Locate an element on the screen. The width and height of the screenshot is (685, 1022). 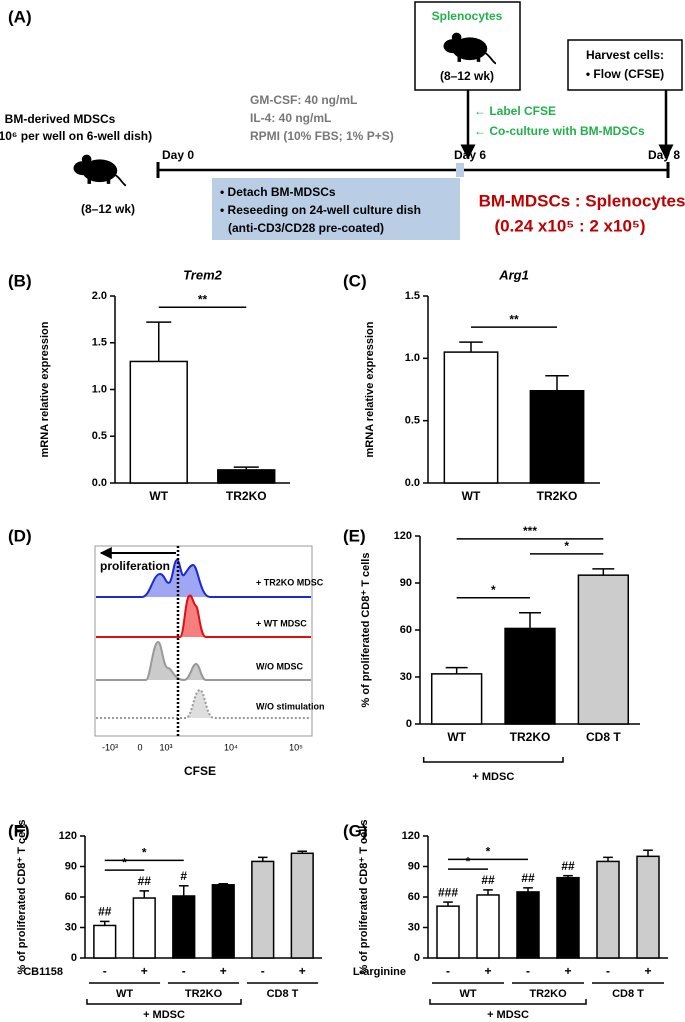
significance-label: *** is located at coordinates (530, 531).